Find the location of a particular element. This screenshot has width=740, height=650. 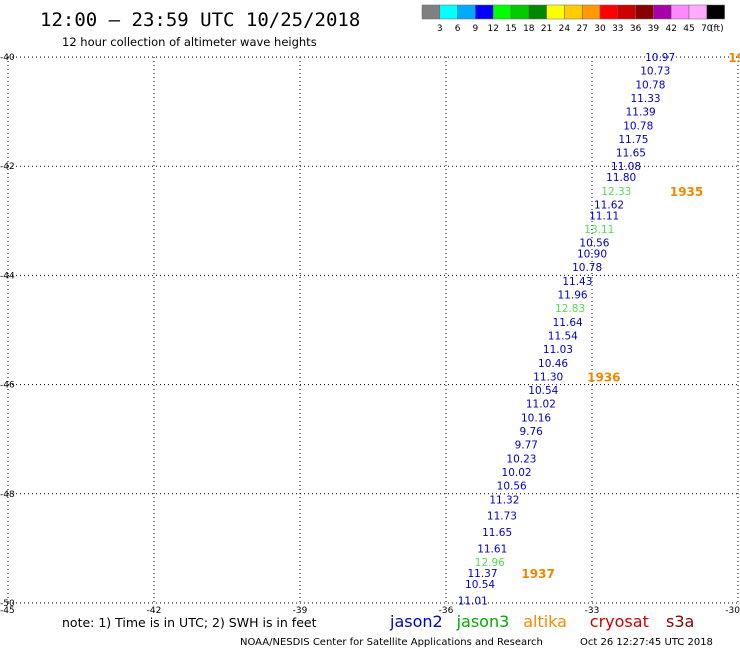

footer-timestamp: Oct 26 12:27:45 UTC 2018 is located at coordinates (646, 642).